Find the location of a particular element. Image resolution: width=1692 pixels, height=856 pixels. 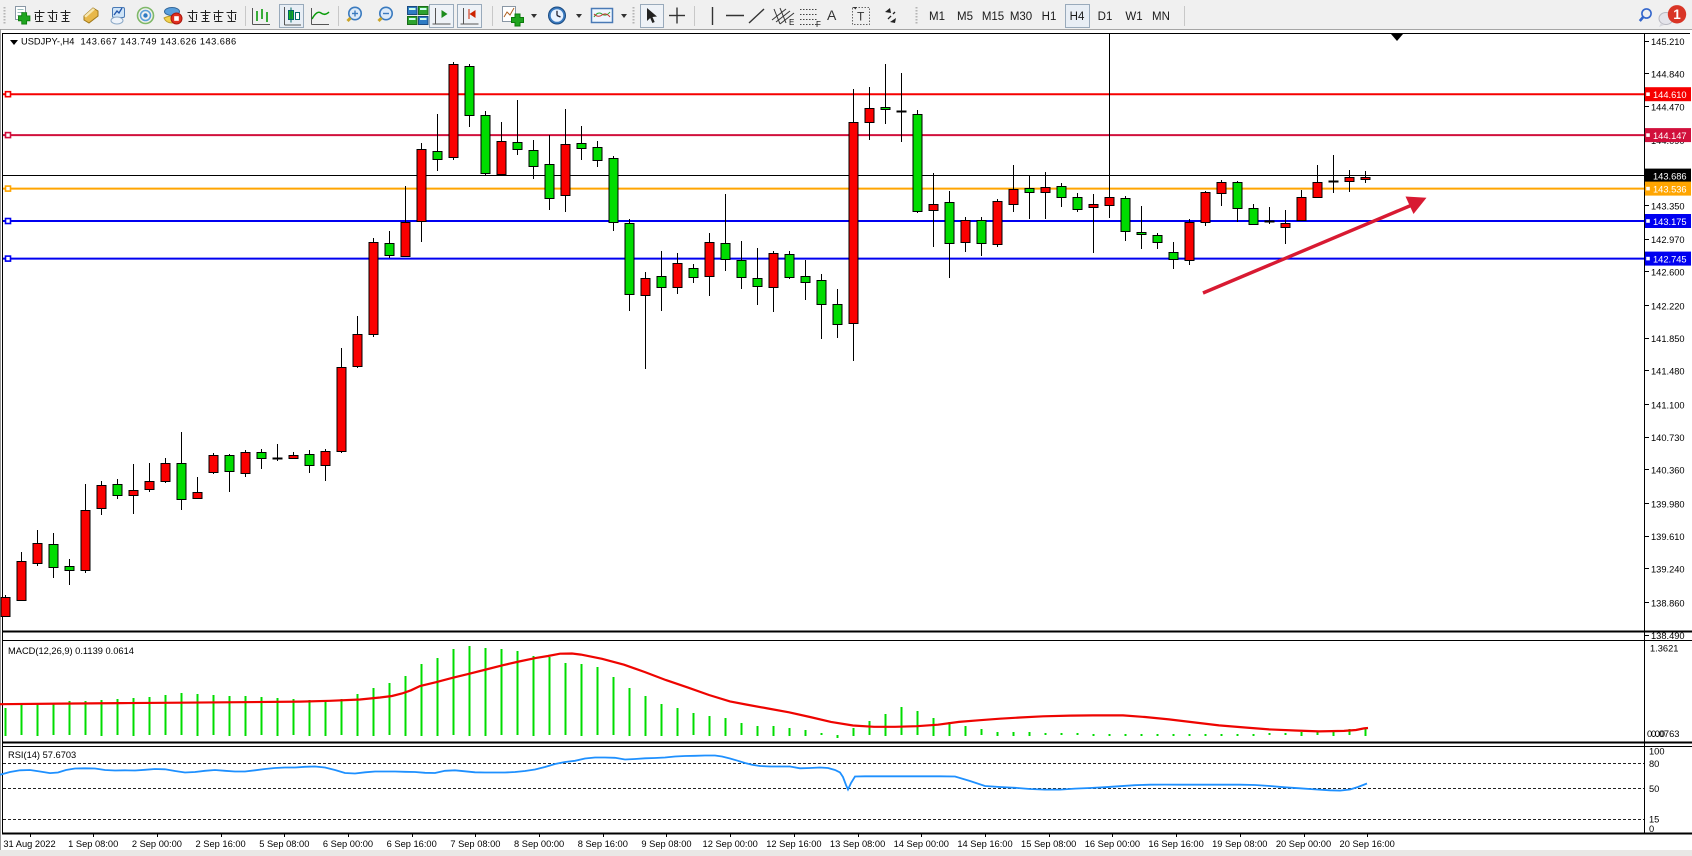

svg-text: 143.686 is located at coordinates (1670, 176).